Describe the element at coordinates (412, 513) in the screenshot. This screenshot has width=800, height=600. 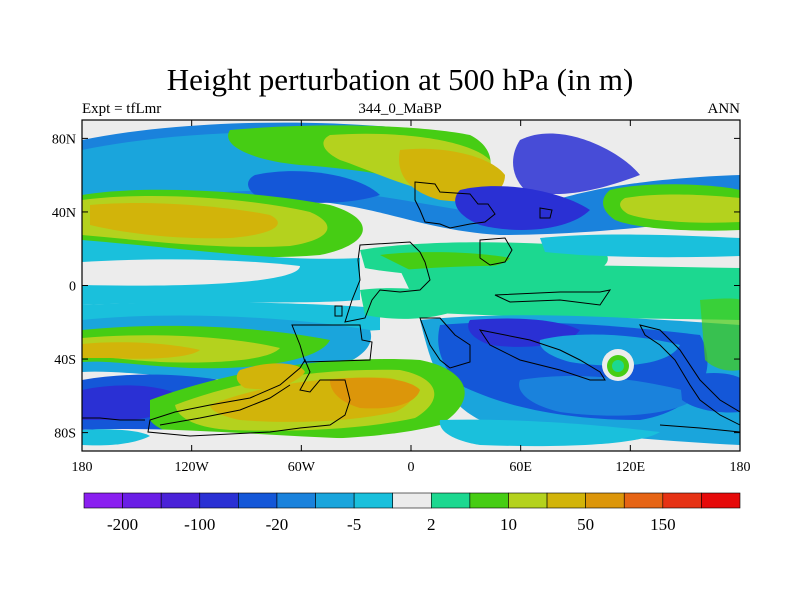
I see `colorbar: -200 -100 -20 -5 2 10 50 150` at that location.